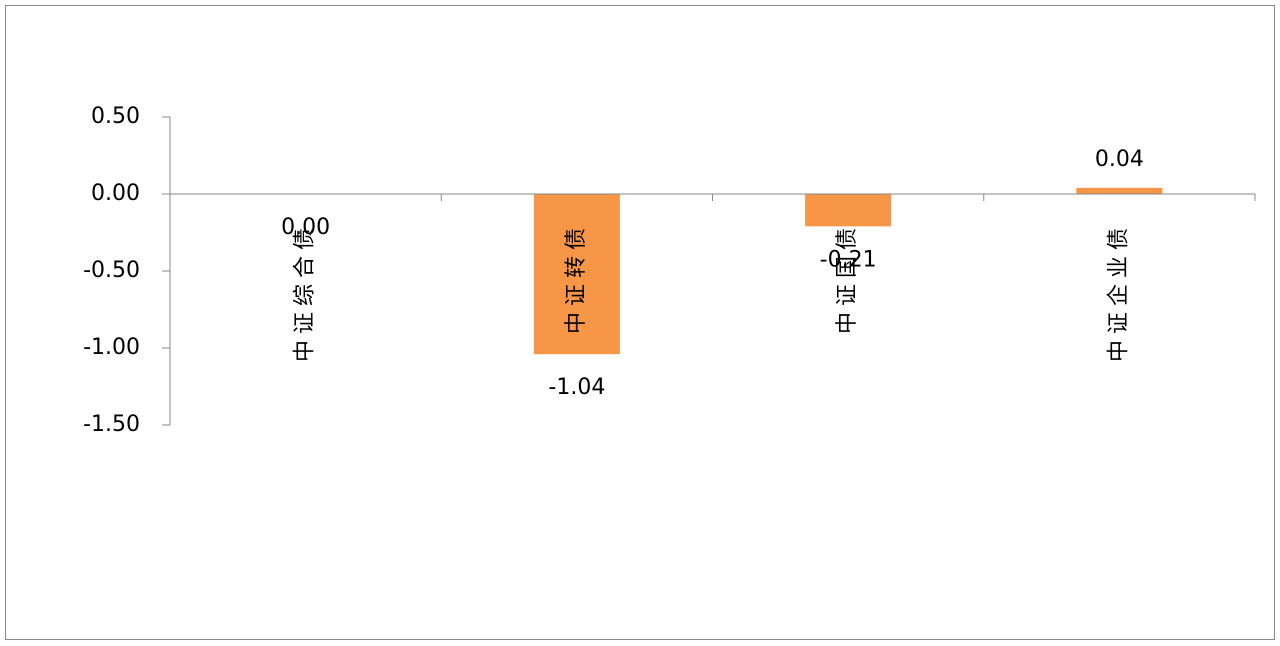 The width and height of the screenshot is (1280, 646). I want to click on data-label: -0.21, so click(848, 259).